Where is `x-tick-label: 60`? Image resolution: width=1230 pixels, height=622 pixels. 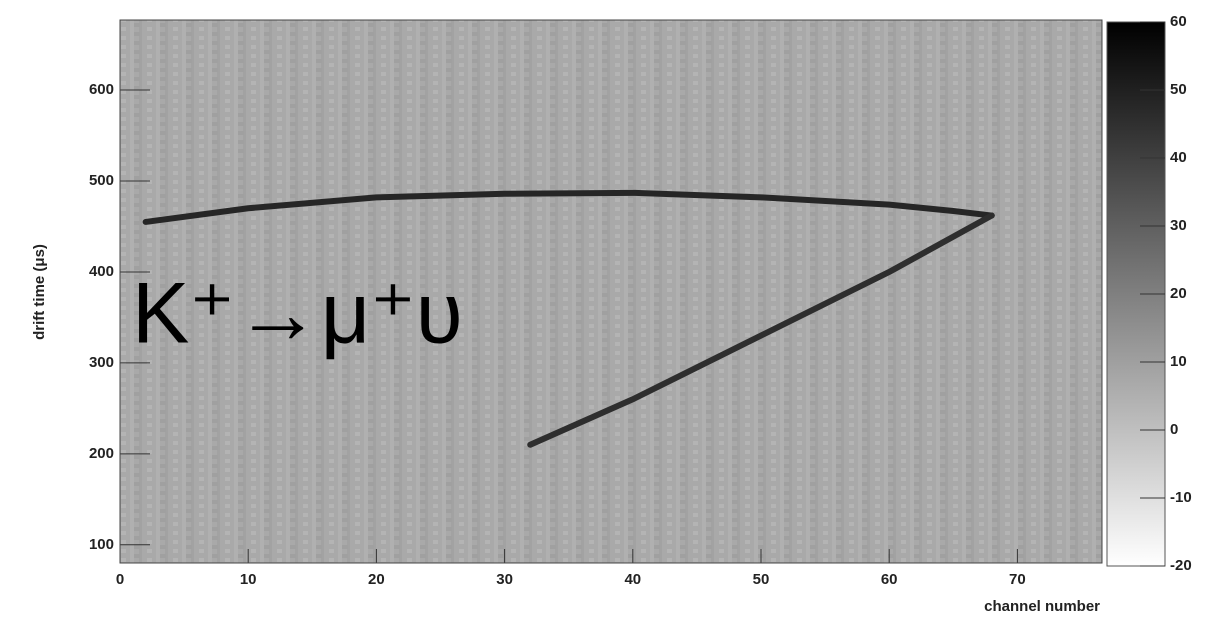
x-tick-label: 60 is located at coordinates (889, 579).